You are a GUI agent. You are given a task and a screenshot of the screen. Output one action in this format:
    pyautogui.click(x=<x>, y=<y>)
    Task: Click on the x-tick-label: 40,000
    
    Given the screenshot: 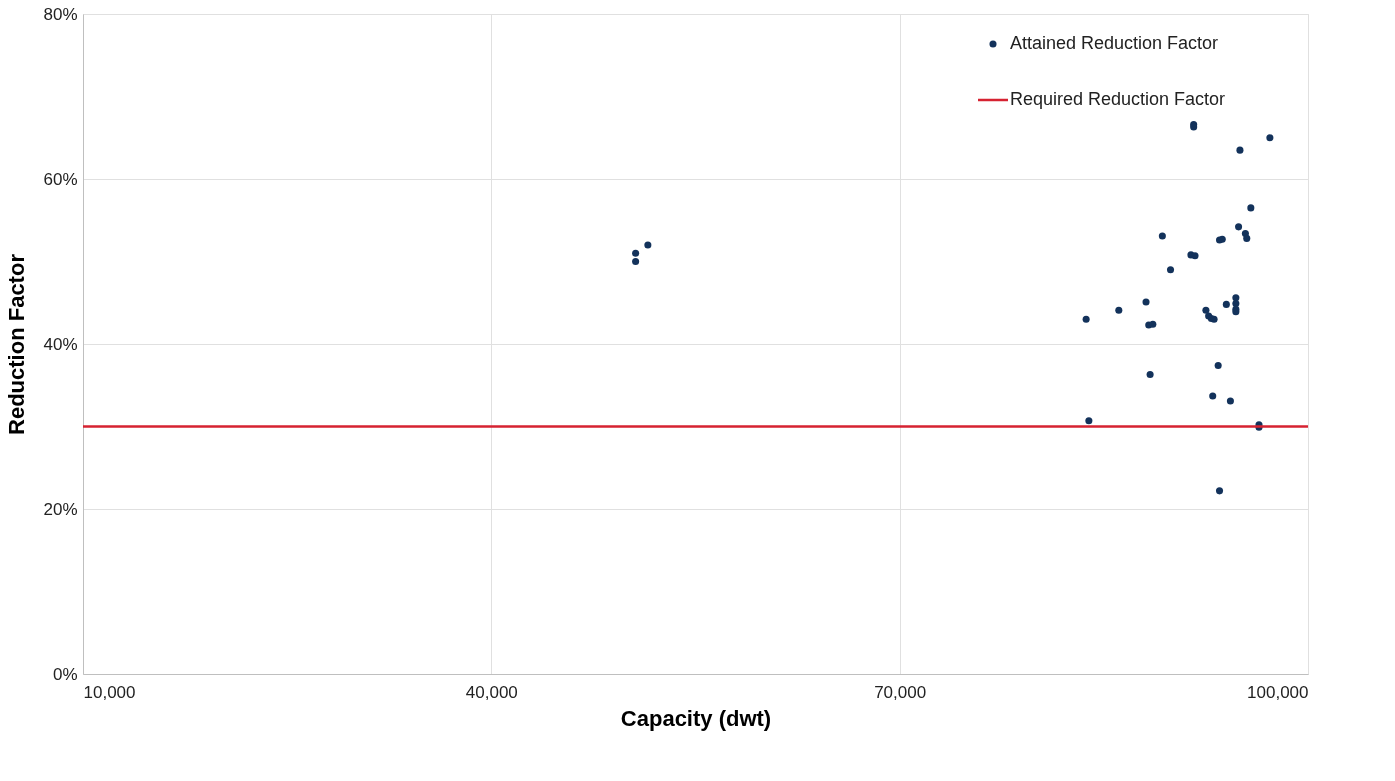 What is the action you would take?
    pyautogui.click(x=491, y=692)
    